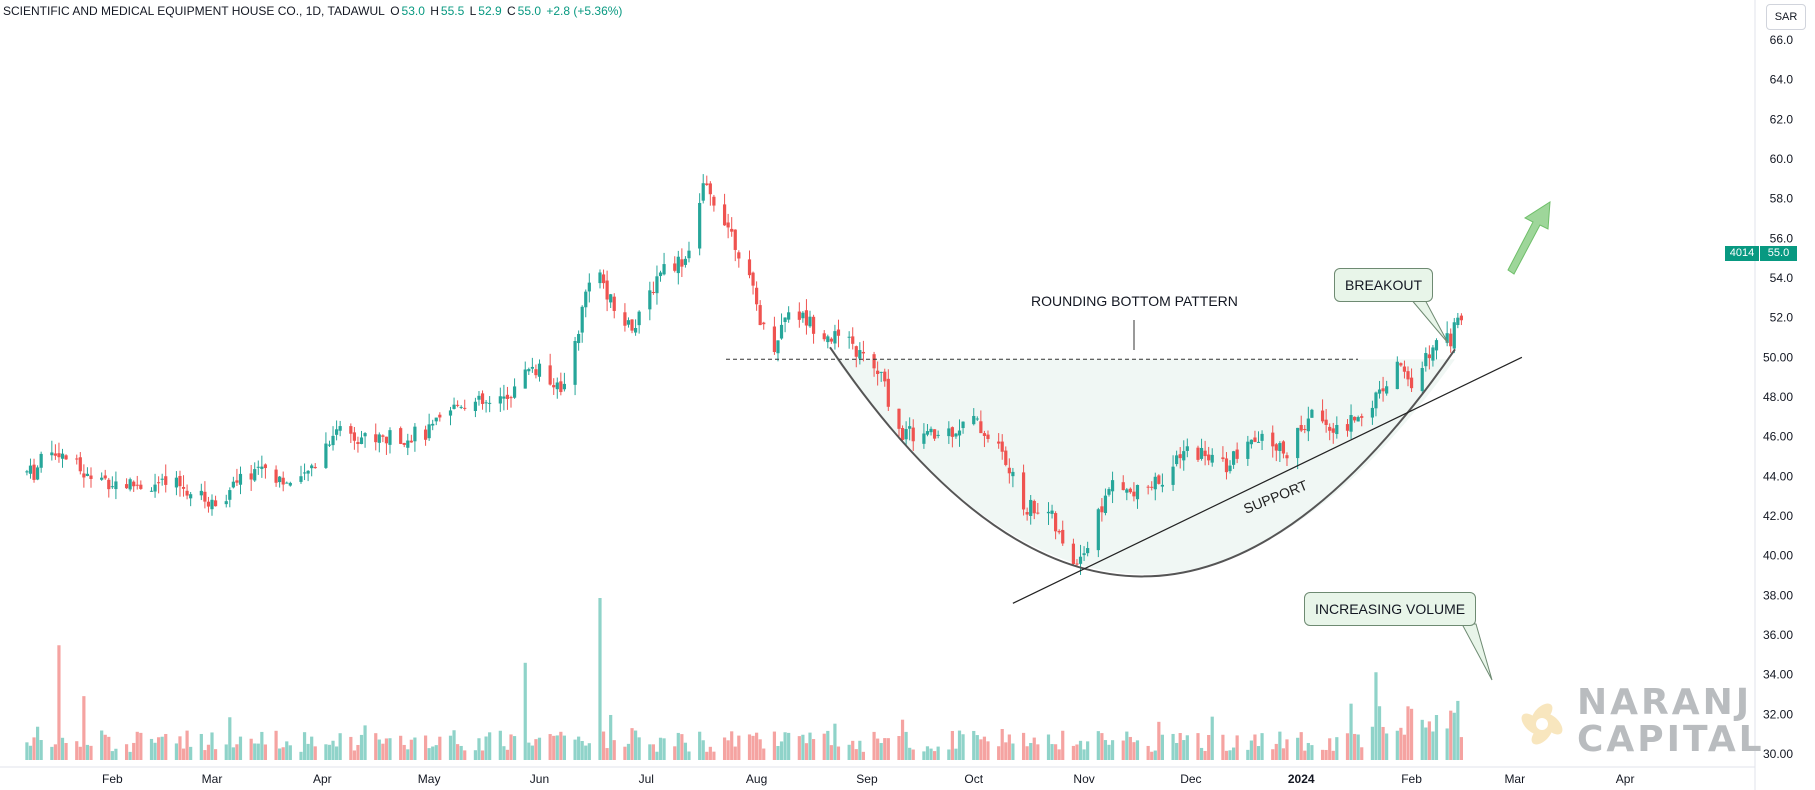  Describe the element at coordinates (1786, 17) in the screenshot. I see `currency-button: SAR` at that location.